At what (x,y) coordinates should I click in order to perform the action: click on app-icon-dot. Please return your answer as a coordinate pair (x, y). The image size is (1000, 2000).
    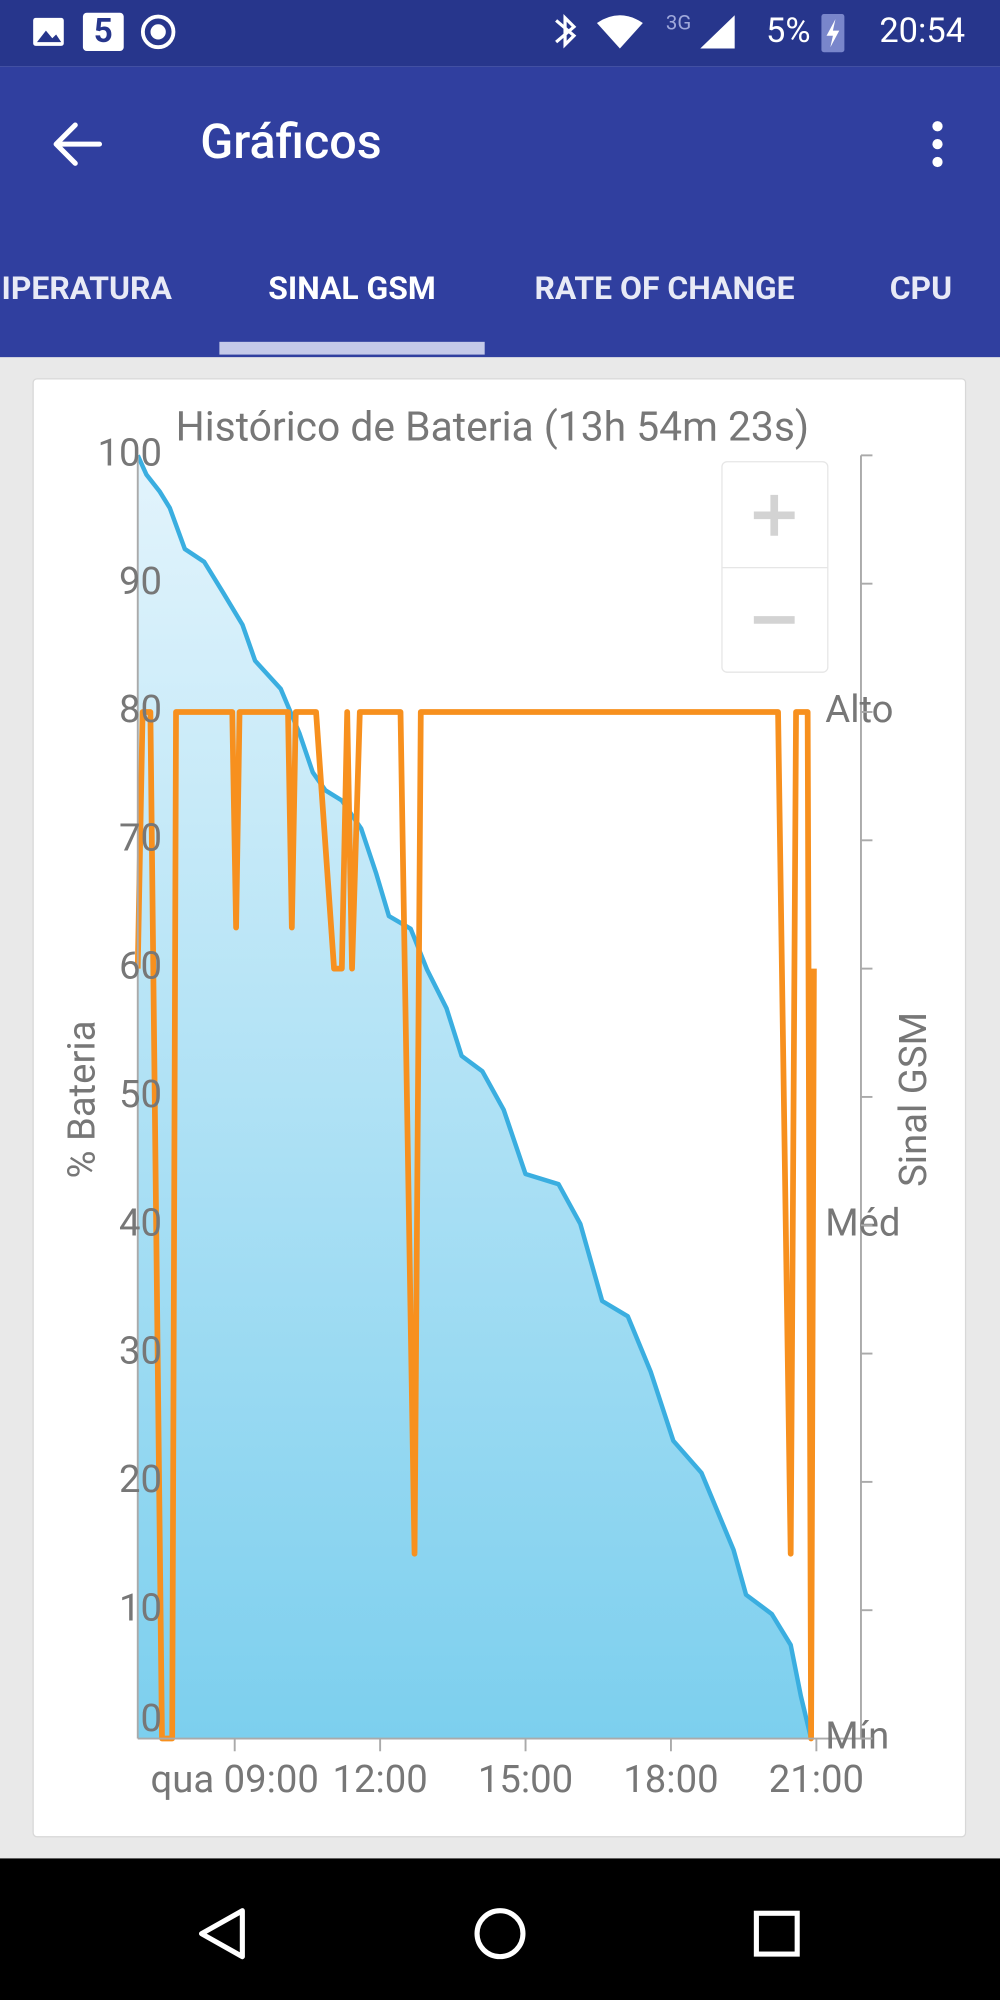
    Looking at the image, I should click on (158, 32).